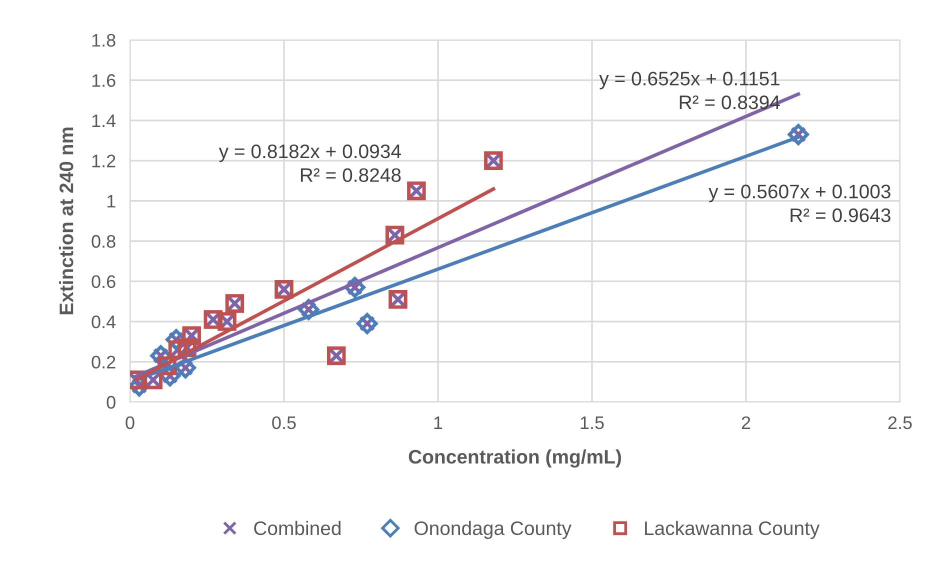  What do you see at coordinates (111, 402) in the screenshot?
I see `y-tick-label: 0` at bounding box center [111, 402].